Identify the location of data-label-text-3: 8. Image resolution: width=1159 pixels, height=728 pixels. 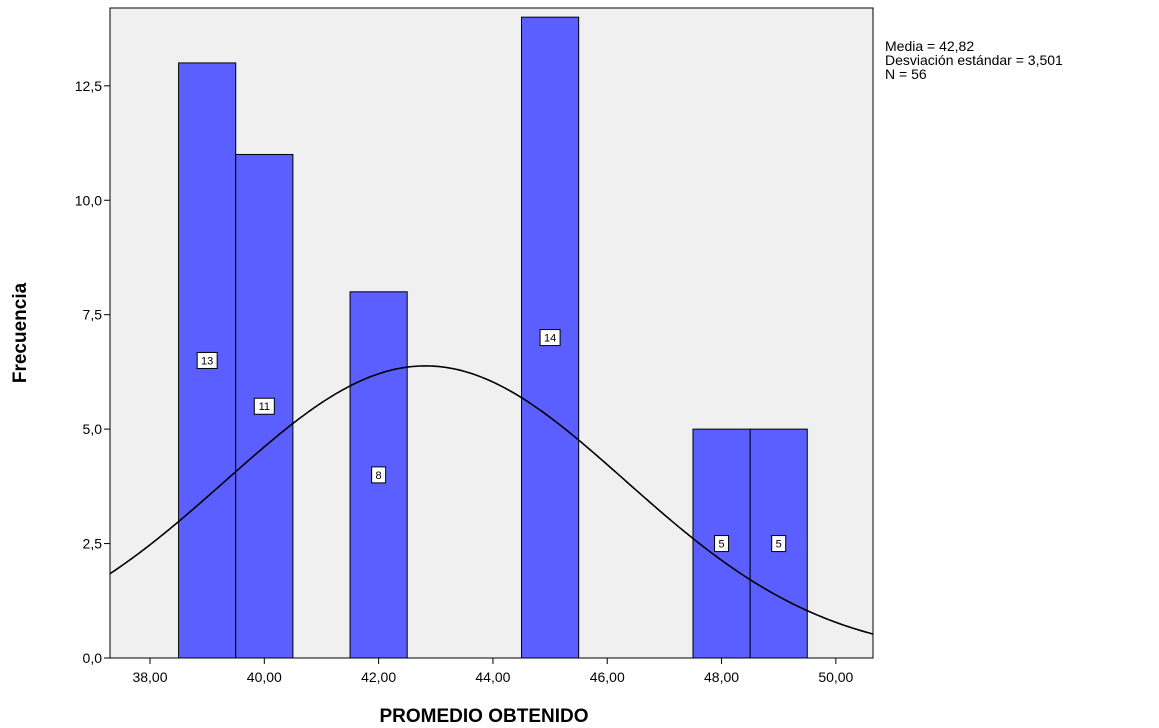
(379, 476).